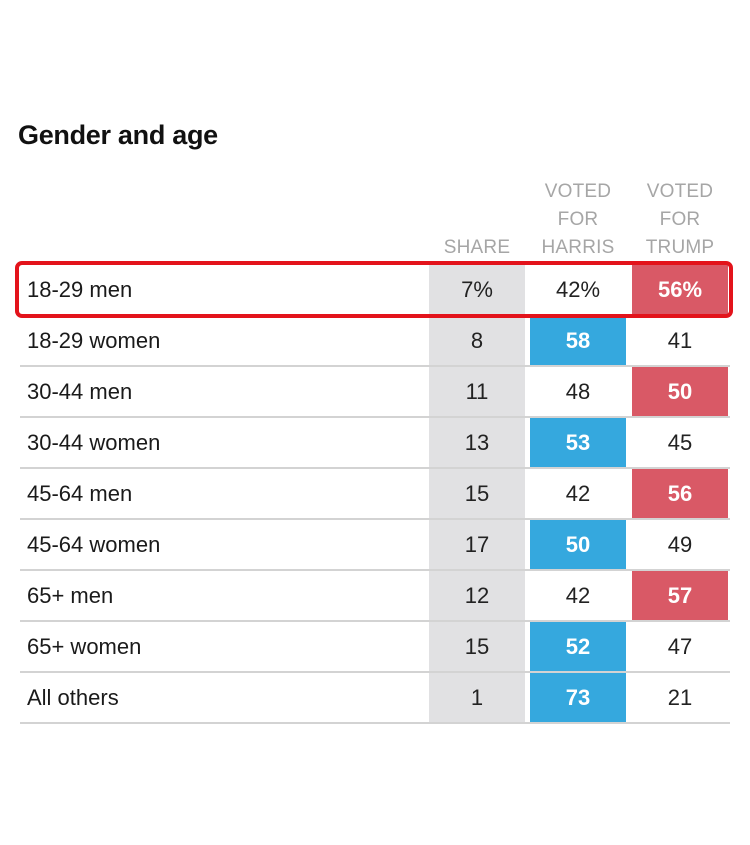 This screenshot has height=845, width=750. Describe the element at coordinates (680, 595) in the screenshot. I see `trump-value: 57` at that location.